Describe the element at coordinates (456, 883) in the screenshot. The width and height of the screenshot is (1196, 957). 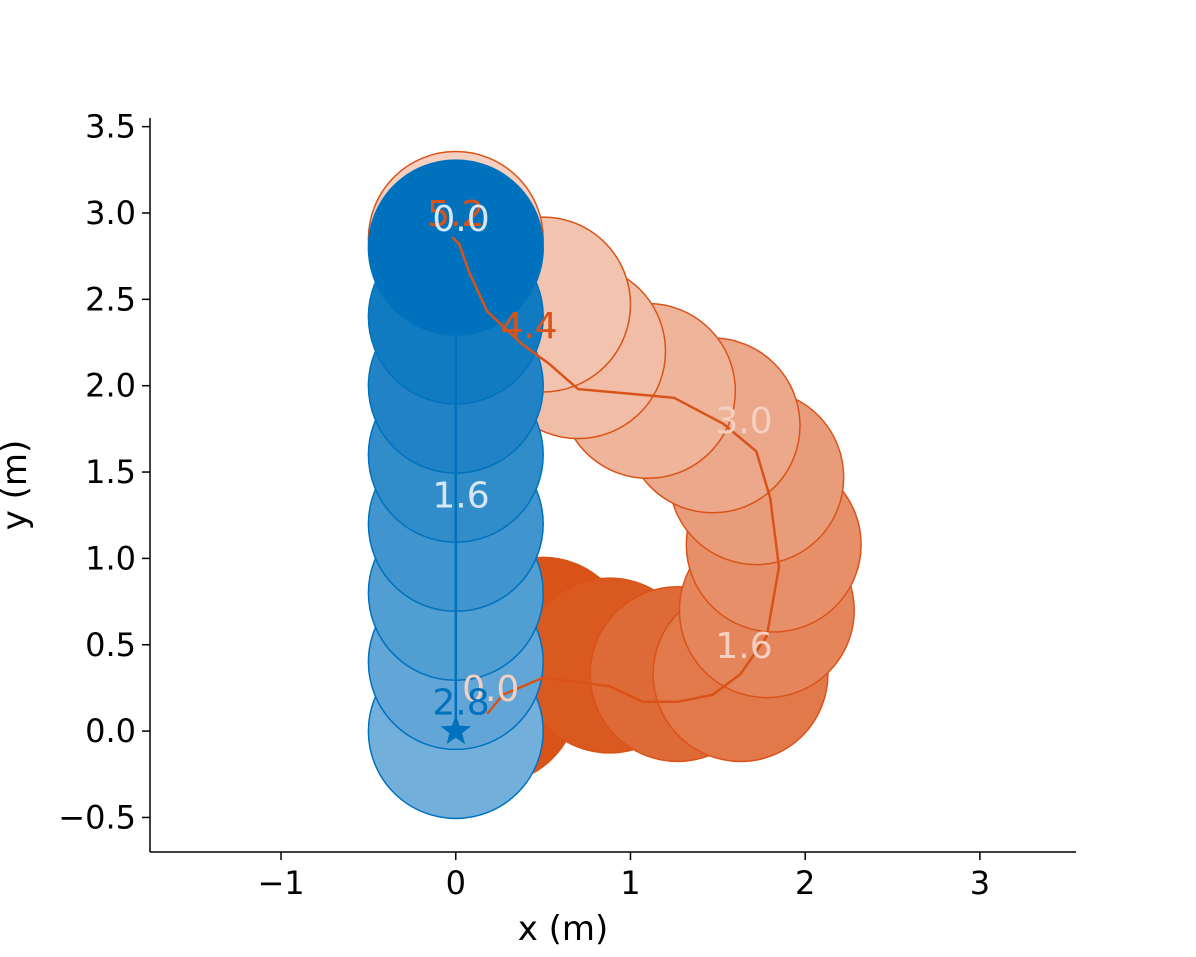
I see `x-tick-label: 0` at that location.